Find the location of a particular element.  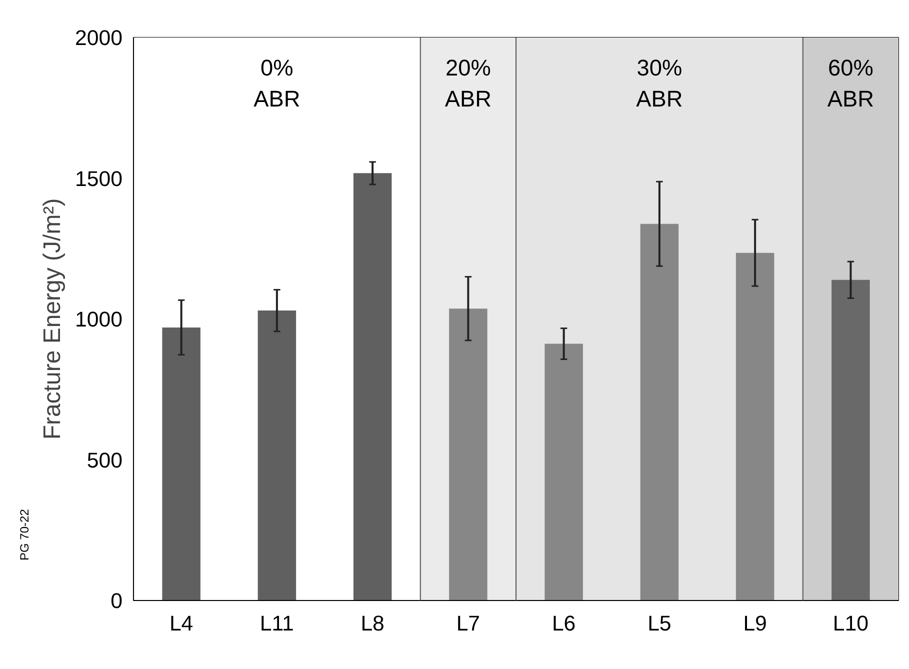

band-label: 0% ABR is located at coordinates (277, 83).